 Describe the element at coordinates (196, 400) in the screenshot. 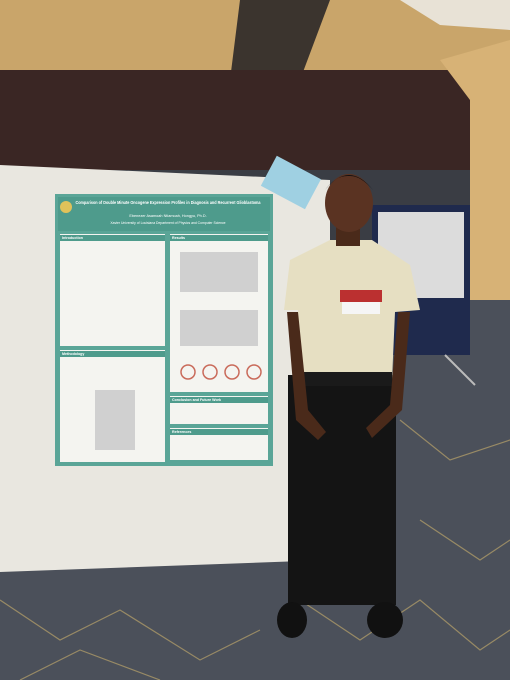

I see `section-heading: Conclusion and Future Work` at that location.